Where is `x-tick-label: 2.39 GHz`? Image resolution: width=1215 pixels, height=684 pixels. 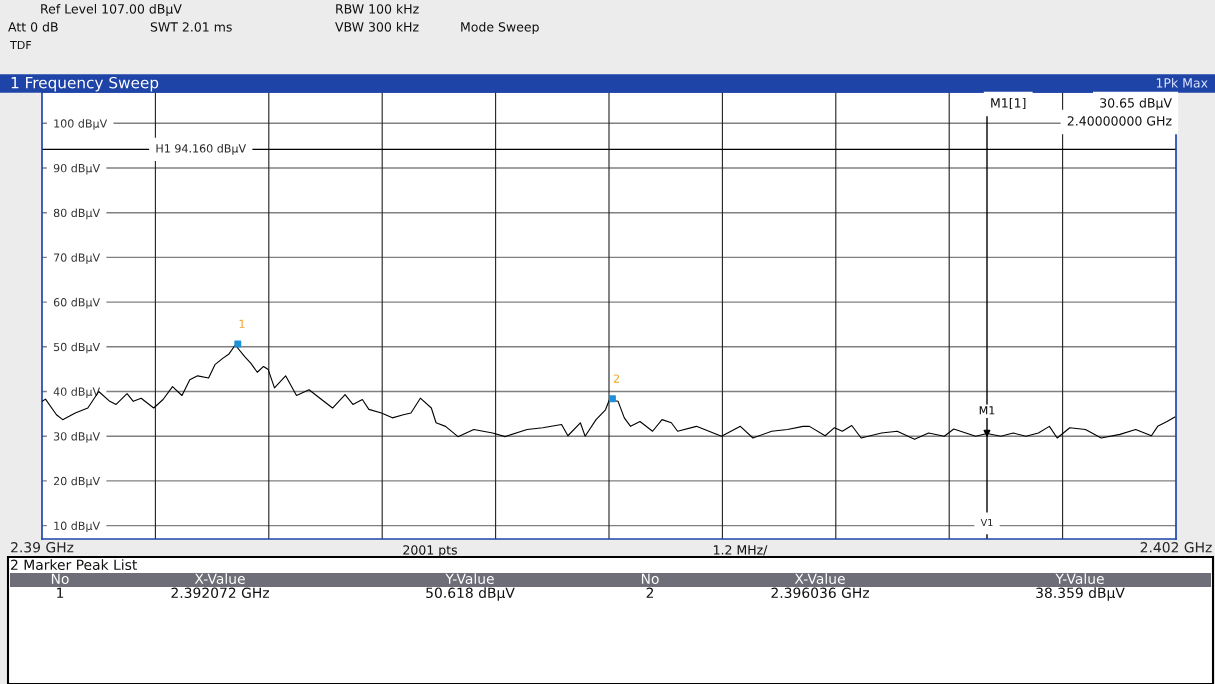
x-tick-label: 2.39 GHz is located at coordinates (42, 547).